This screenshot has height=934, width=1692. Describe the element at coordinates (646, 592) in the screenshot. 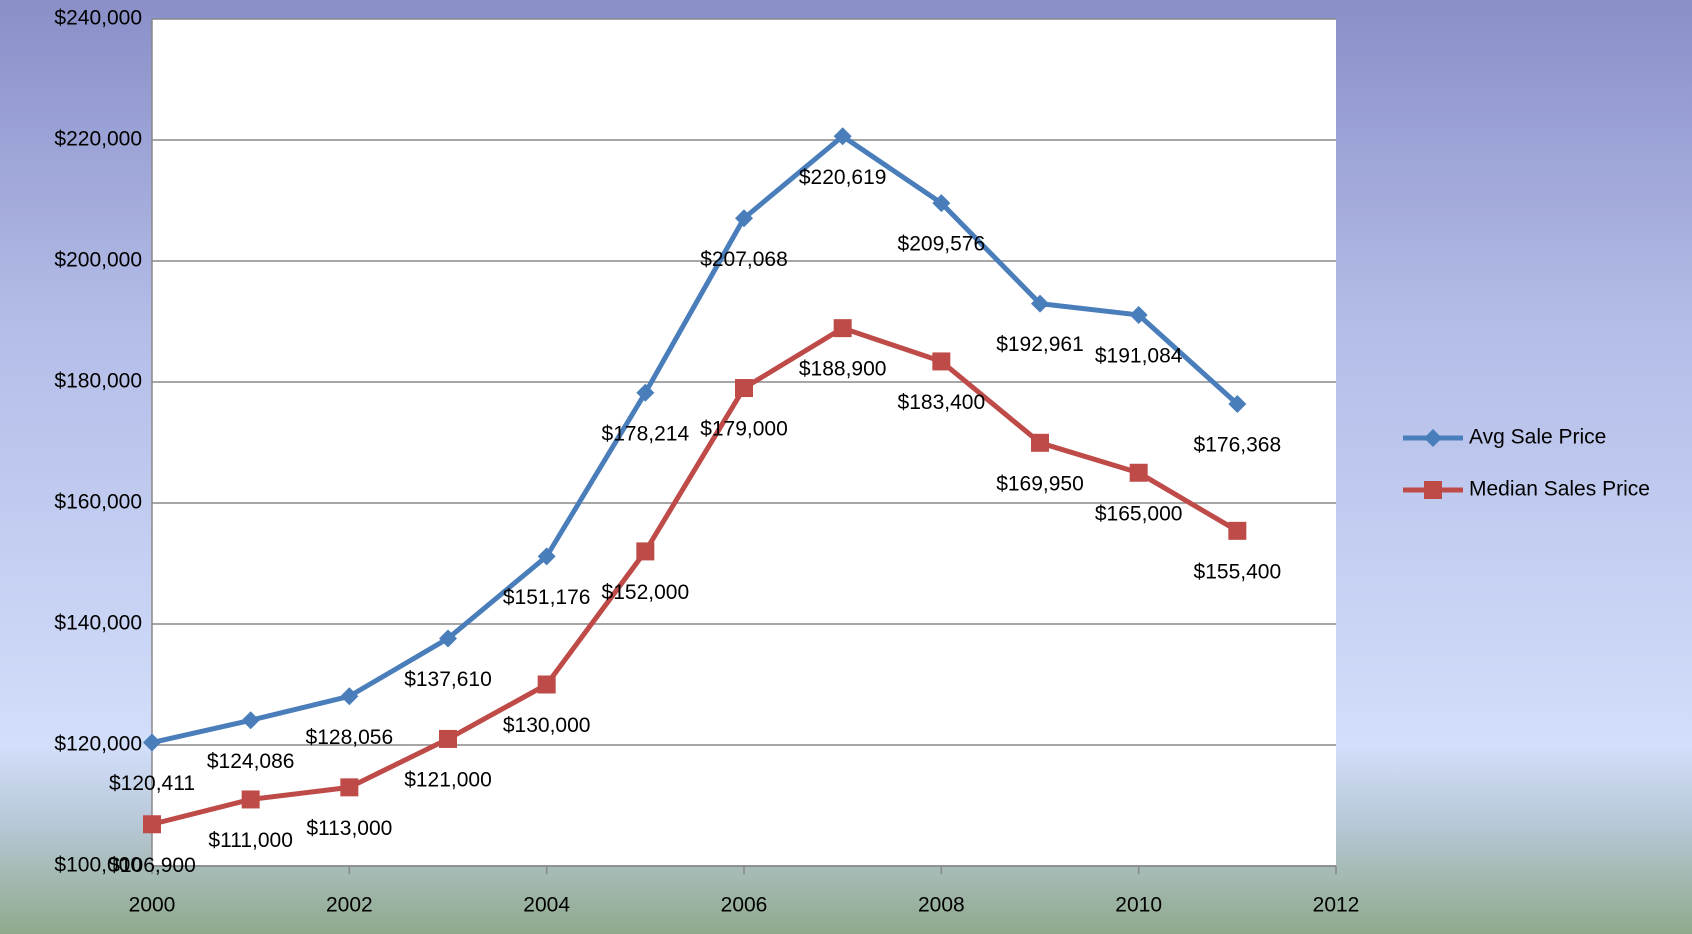

I see `data-label: $152,000` at that location.